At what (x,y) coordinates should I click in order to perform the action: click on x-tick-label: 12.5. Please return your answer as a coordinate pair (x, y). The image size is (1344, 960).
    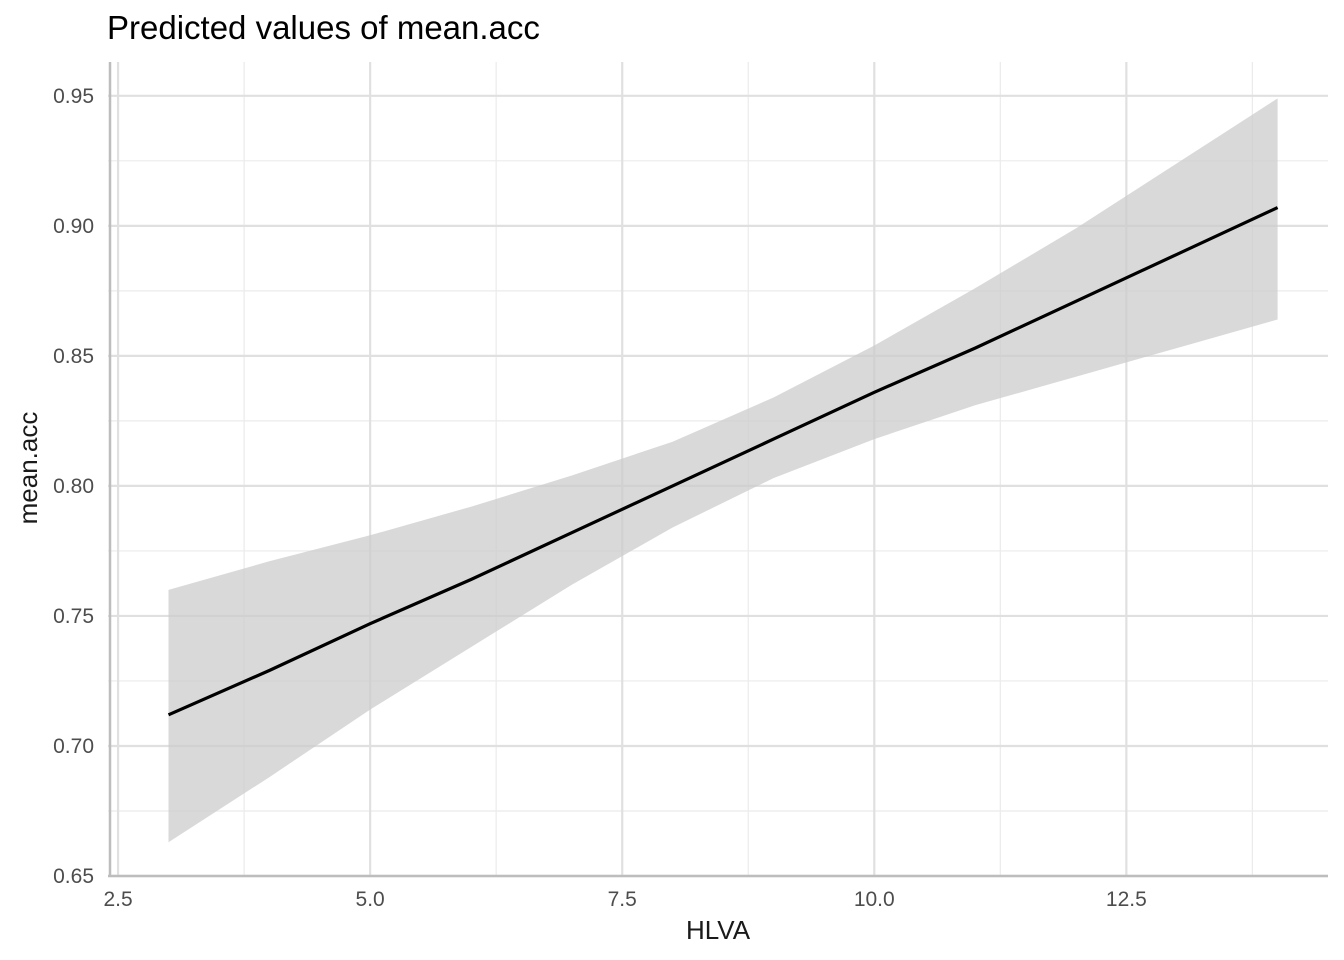
    Looking at the image, I should click on (1126, 899).